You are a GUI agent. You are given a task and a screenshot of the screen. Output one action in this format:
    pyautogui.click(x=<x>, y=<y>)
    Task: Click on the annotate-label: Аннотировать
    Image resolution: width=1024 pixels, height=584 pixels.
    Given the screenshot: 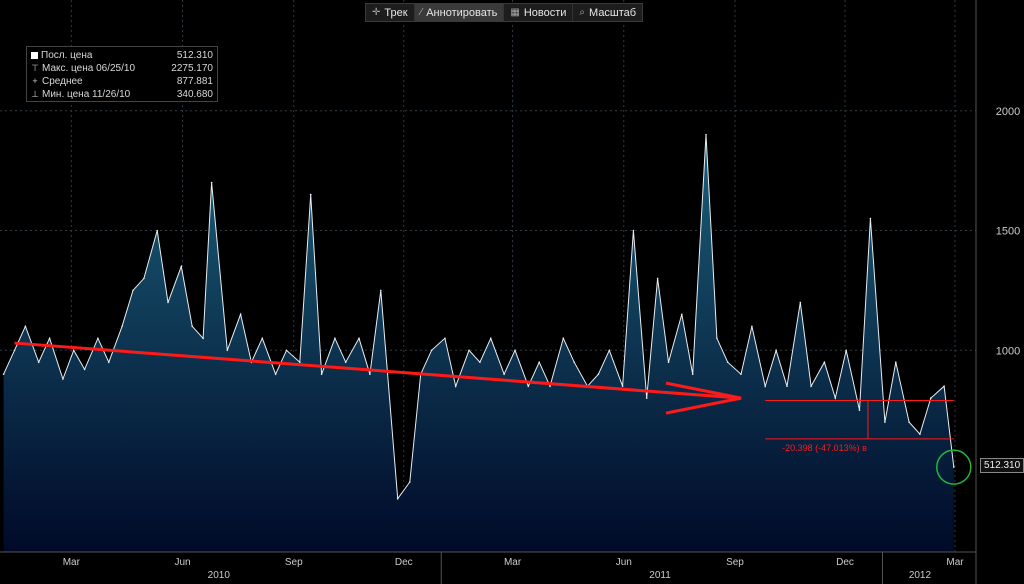 What is the action you would take?
    pyautogui.click(x=462, y=12)
    